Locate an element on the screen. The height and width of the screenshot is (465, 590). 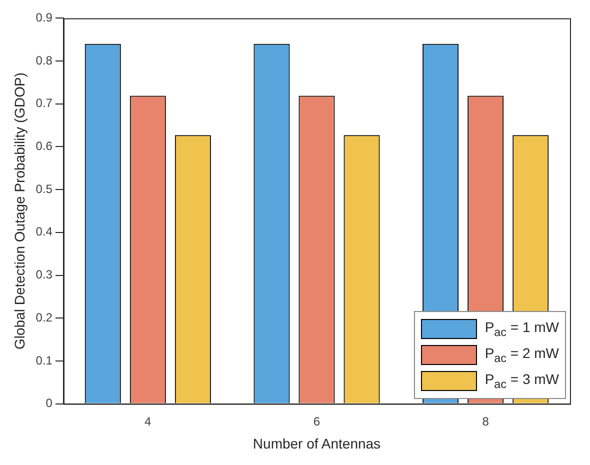
x-tick-label: 8 is located at coordinates (486, 421).